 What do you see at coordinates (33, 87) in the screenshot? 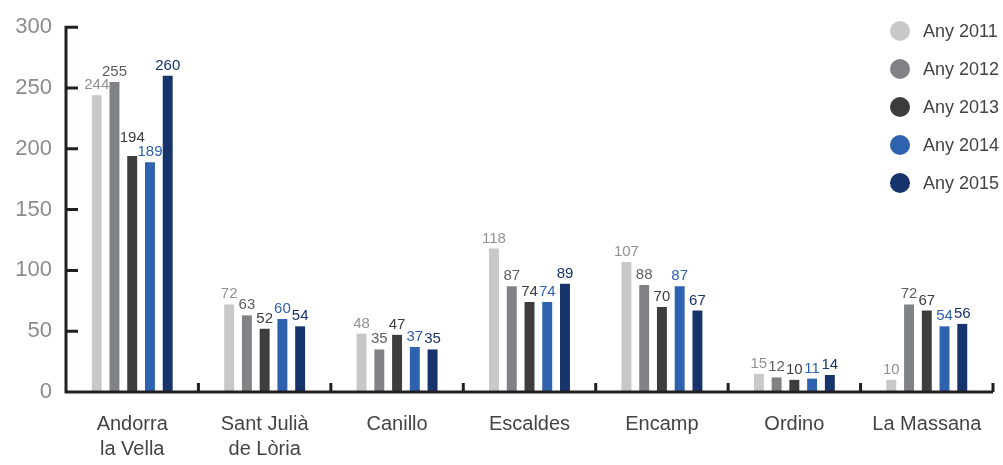
I see `y-tick-label: 250` at bounding box center [33, 87].